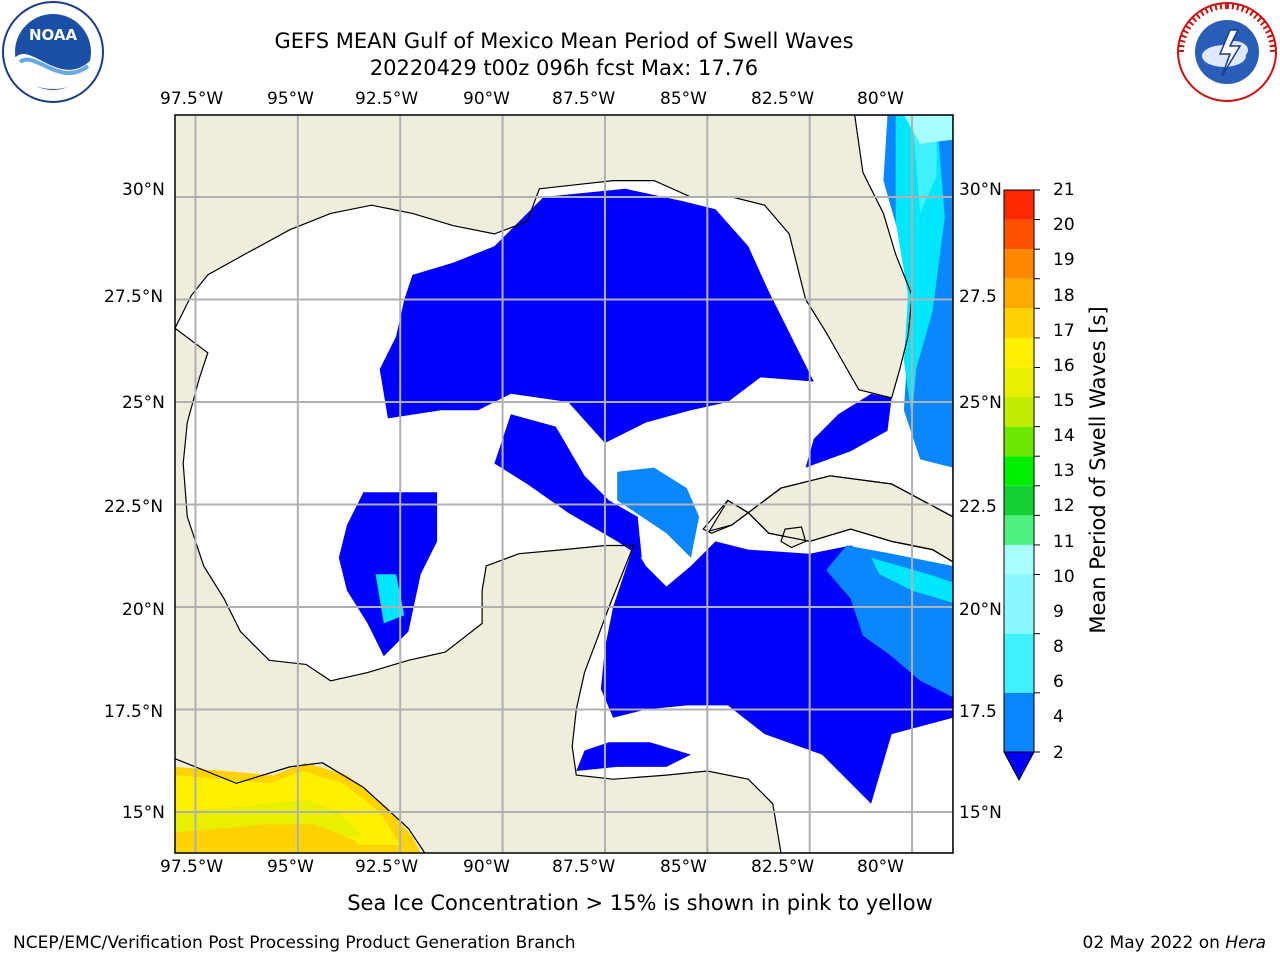 Image resolution: width=1280 pixels, height=960 pixels. Describe the element at coordinates (1058, 647) in the screenshot. I see `colorbar-tick: 8` at that location.